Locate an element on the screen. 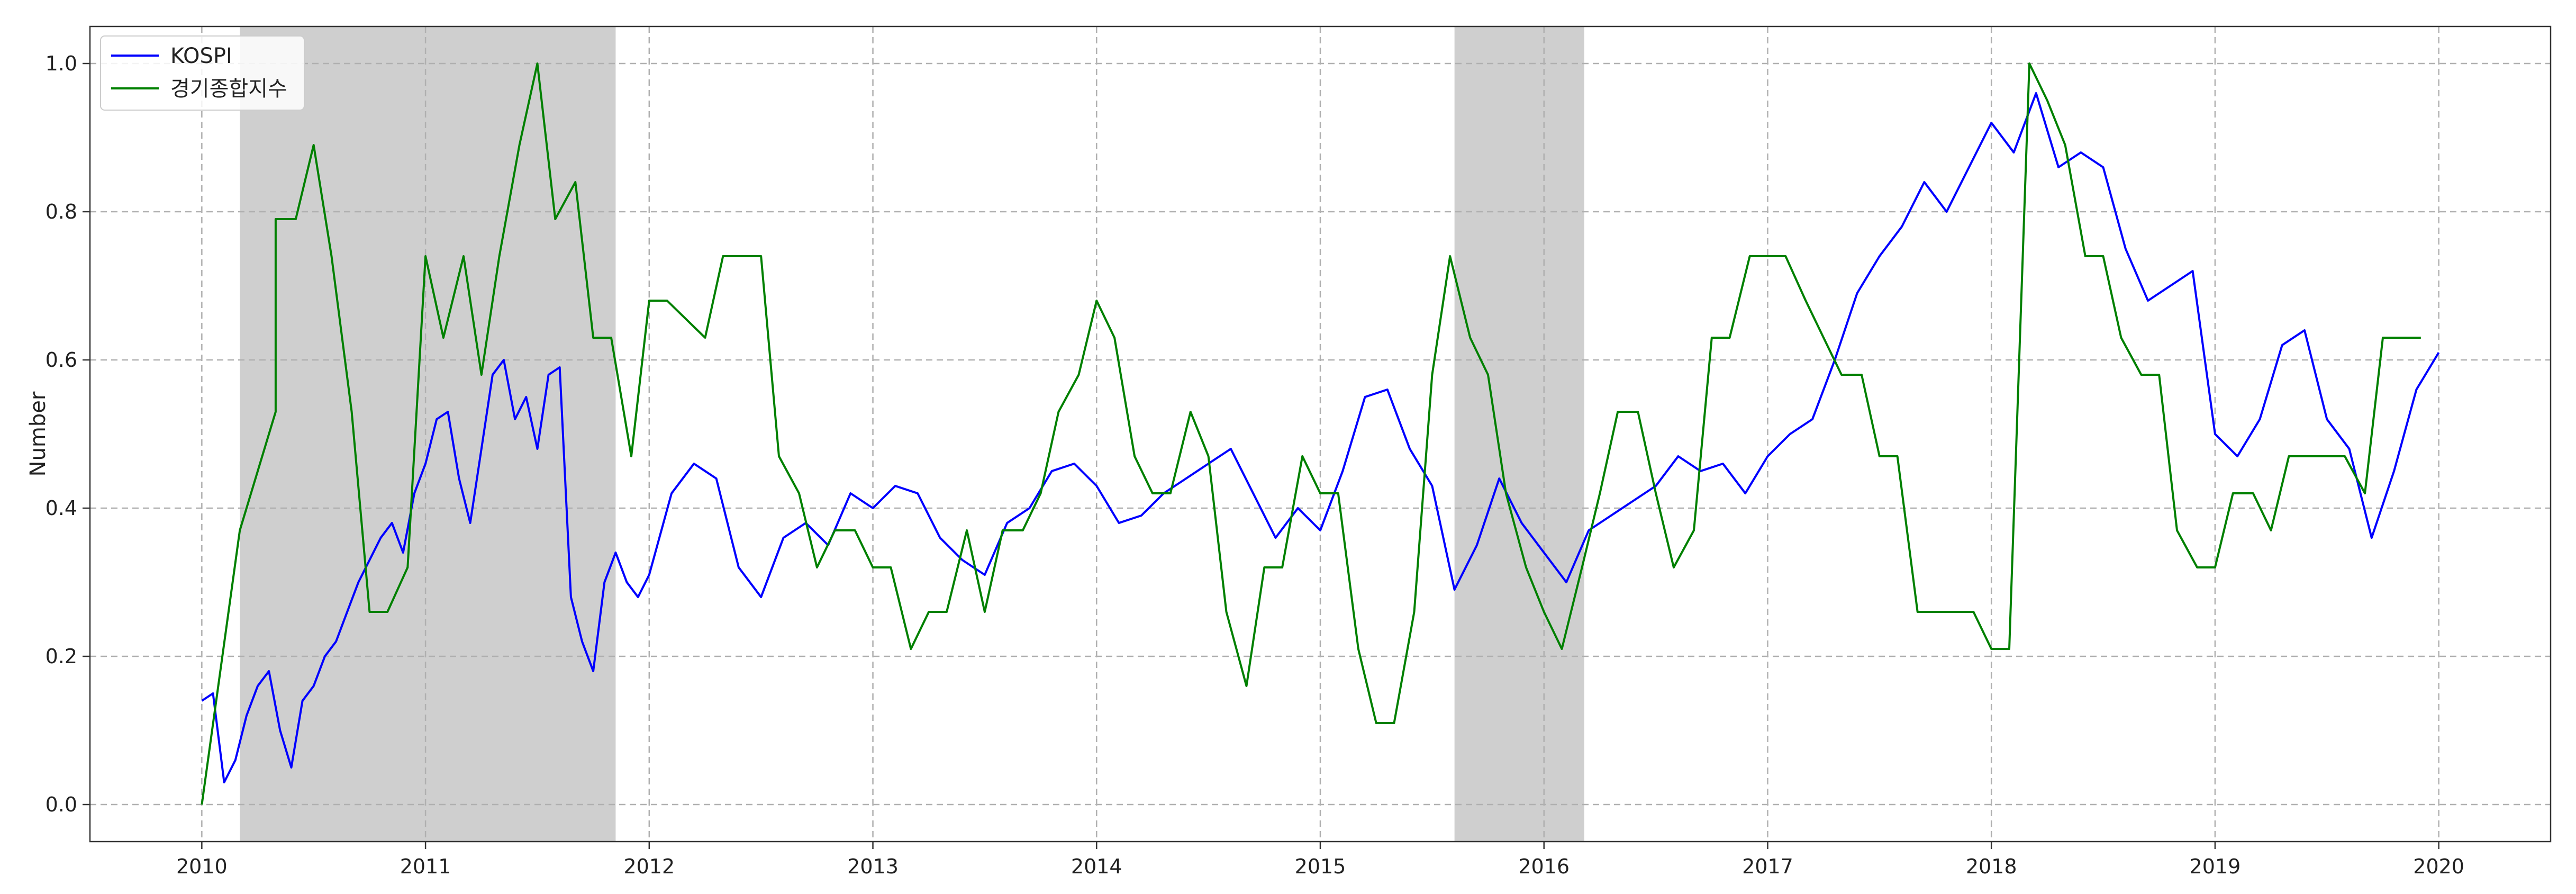 Image resolution: width=2576 pixels, height=894 pixels. legend: KOSPI 경기종합지수 is located at coordinates (202, 73).